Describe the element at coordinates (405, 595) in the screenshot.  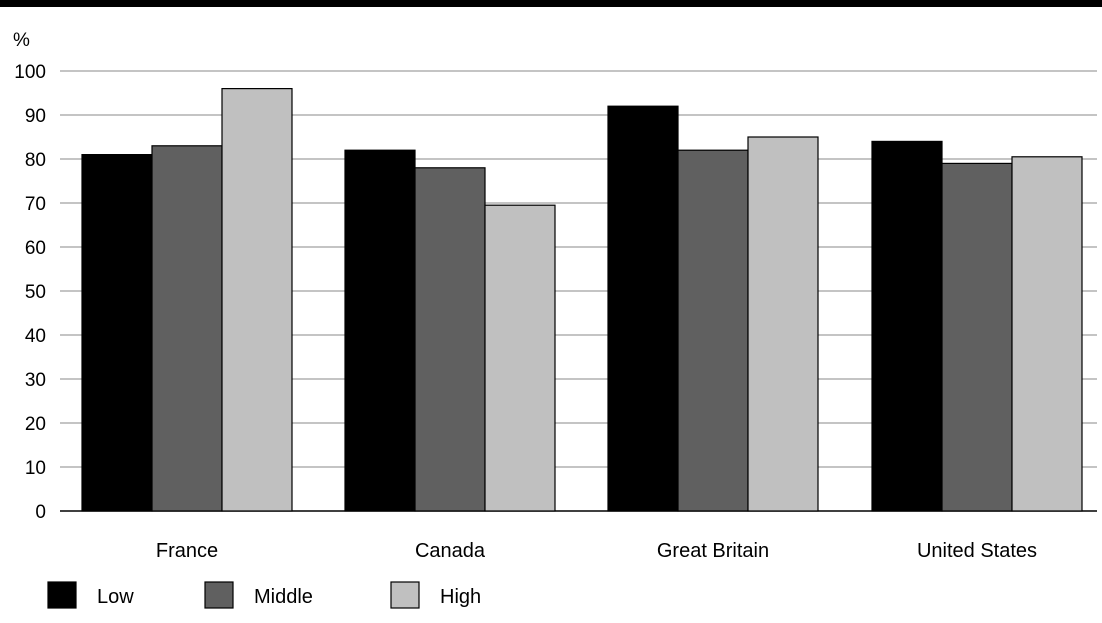
I see `legend-swatch-high` at that location.